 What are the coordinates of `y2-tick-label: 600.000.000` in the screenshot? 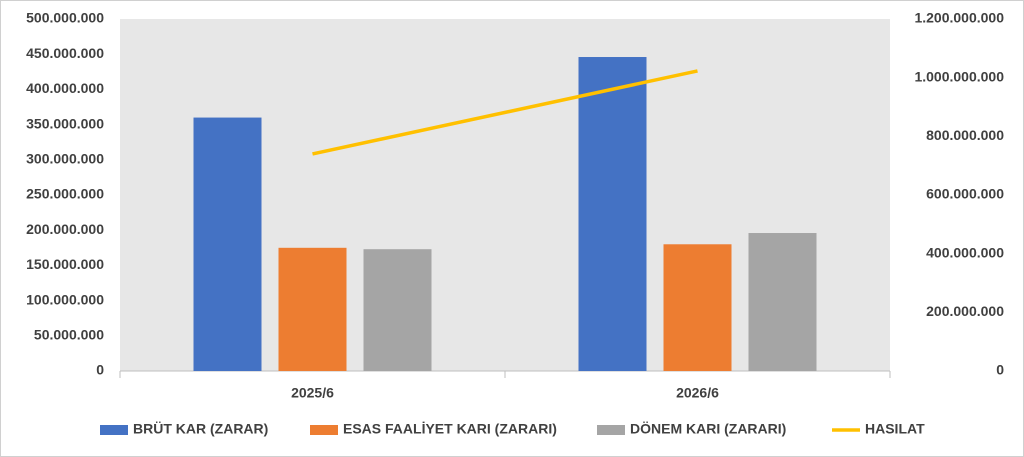 It's located at (965, 194).